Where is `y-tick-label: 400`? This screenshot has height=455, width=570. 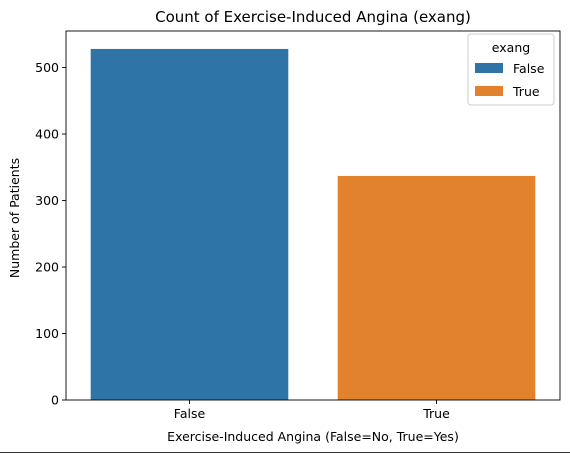 y-tick-label: 400 is located at coordinates (47, 134).